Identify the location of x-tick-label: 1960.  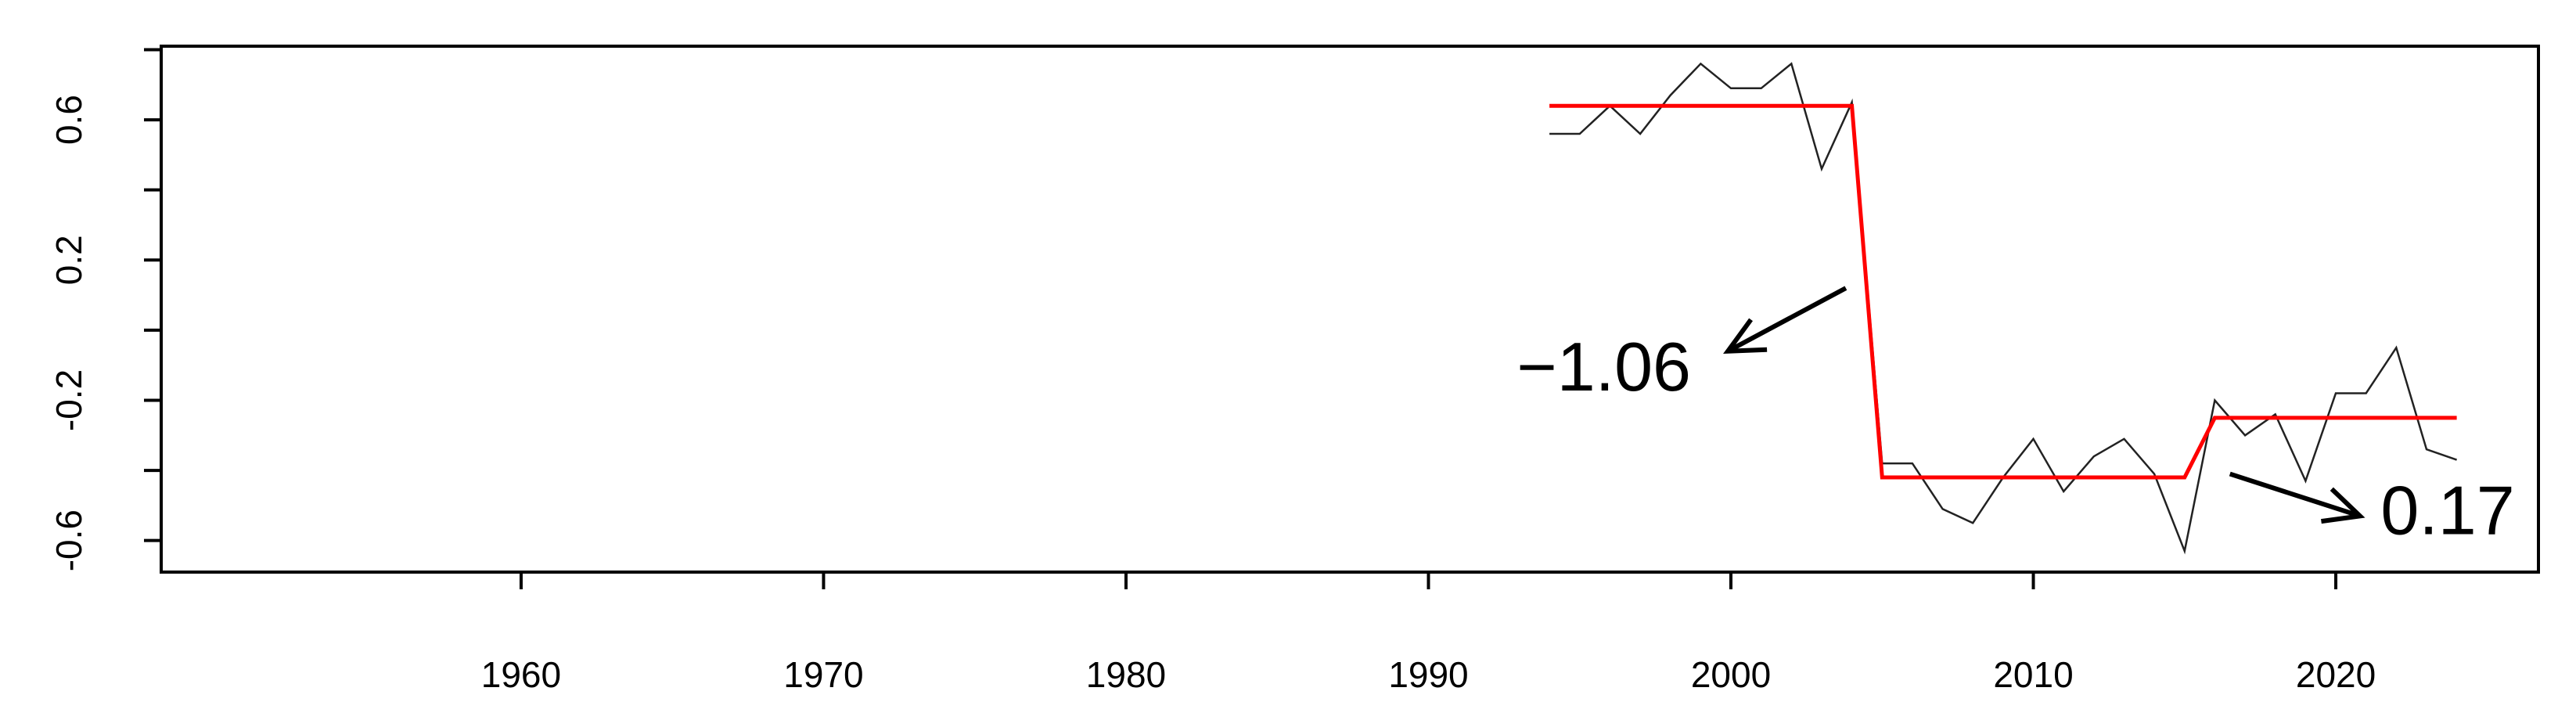
(521, 674).